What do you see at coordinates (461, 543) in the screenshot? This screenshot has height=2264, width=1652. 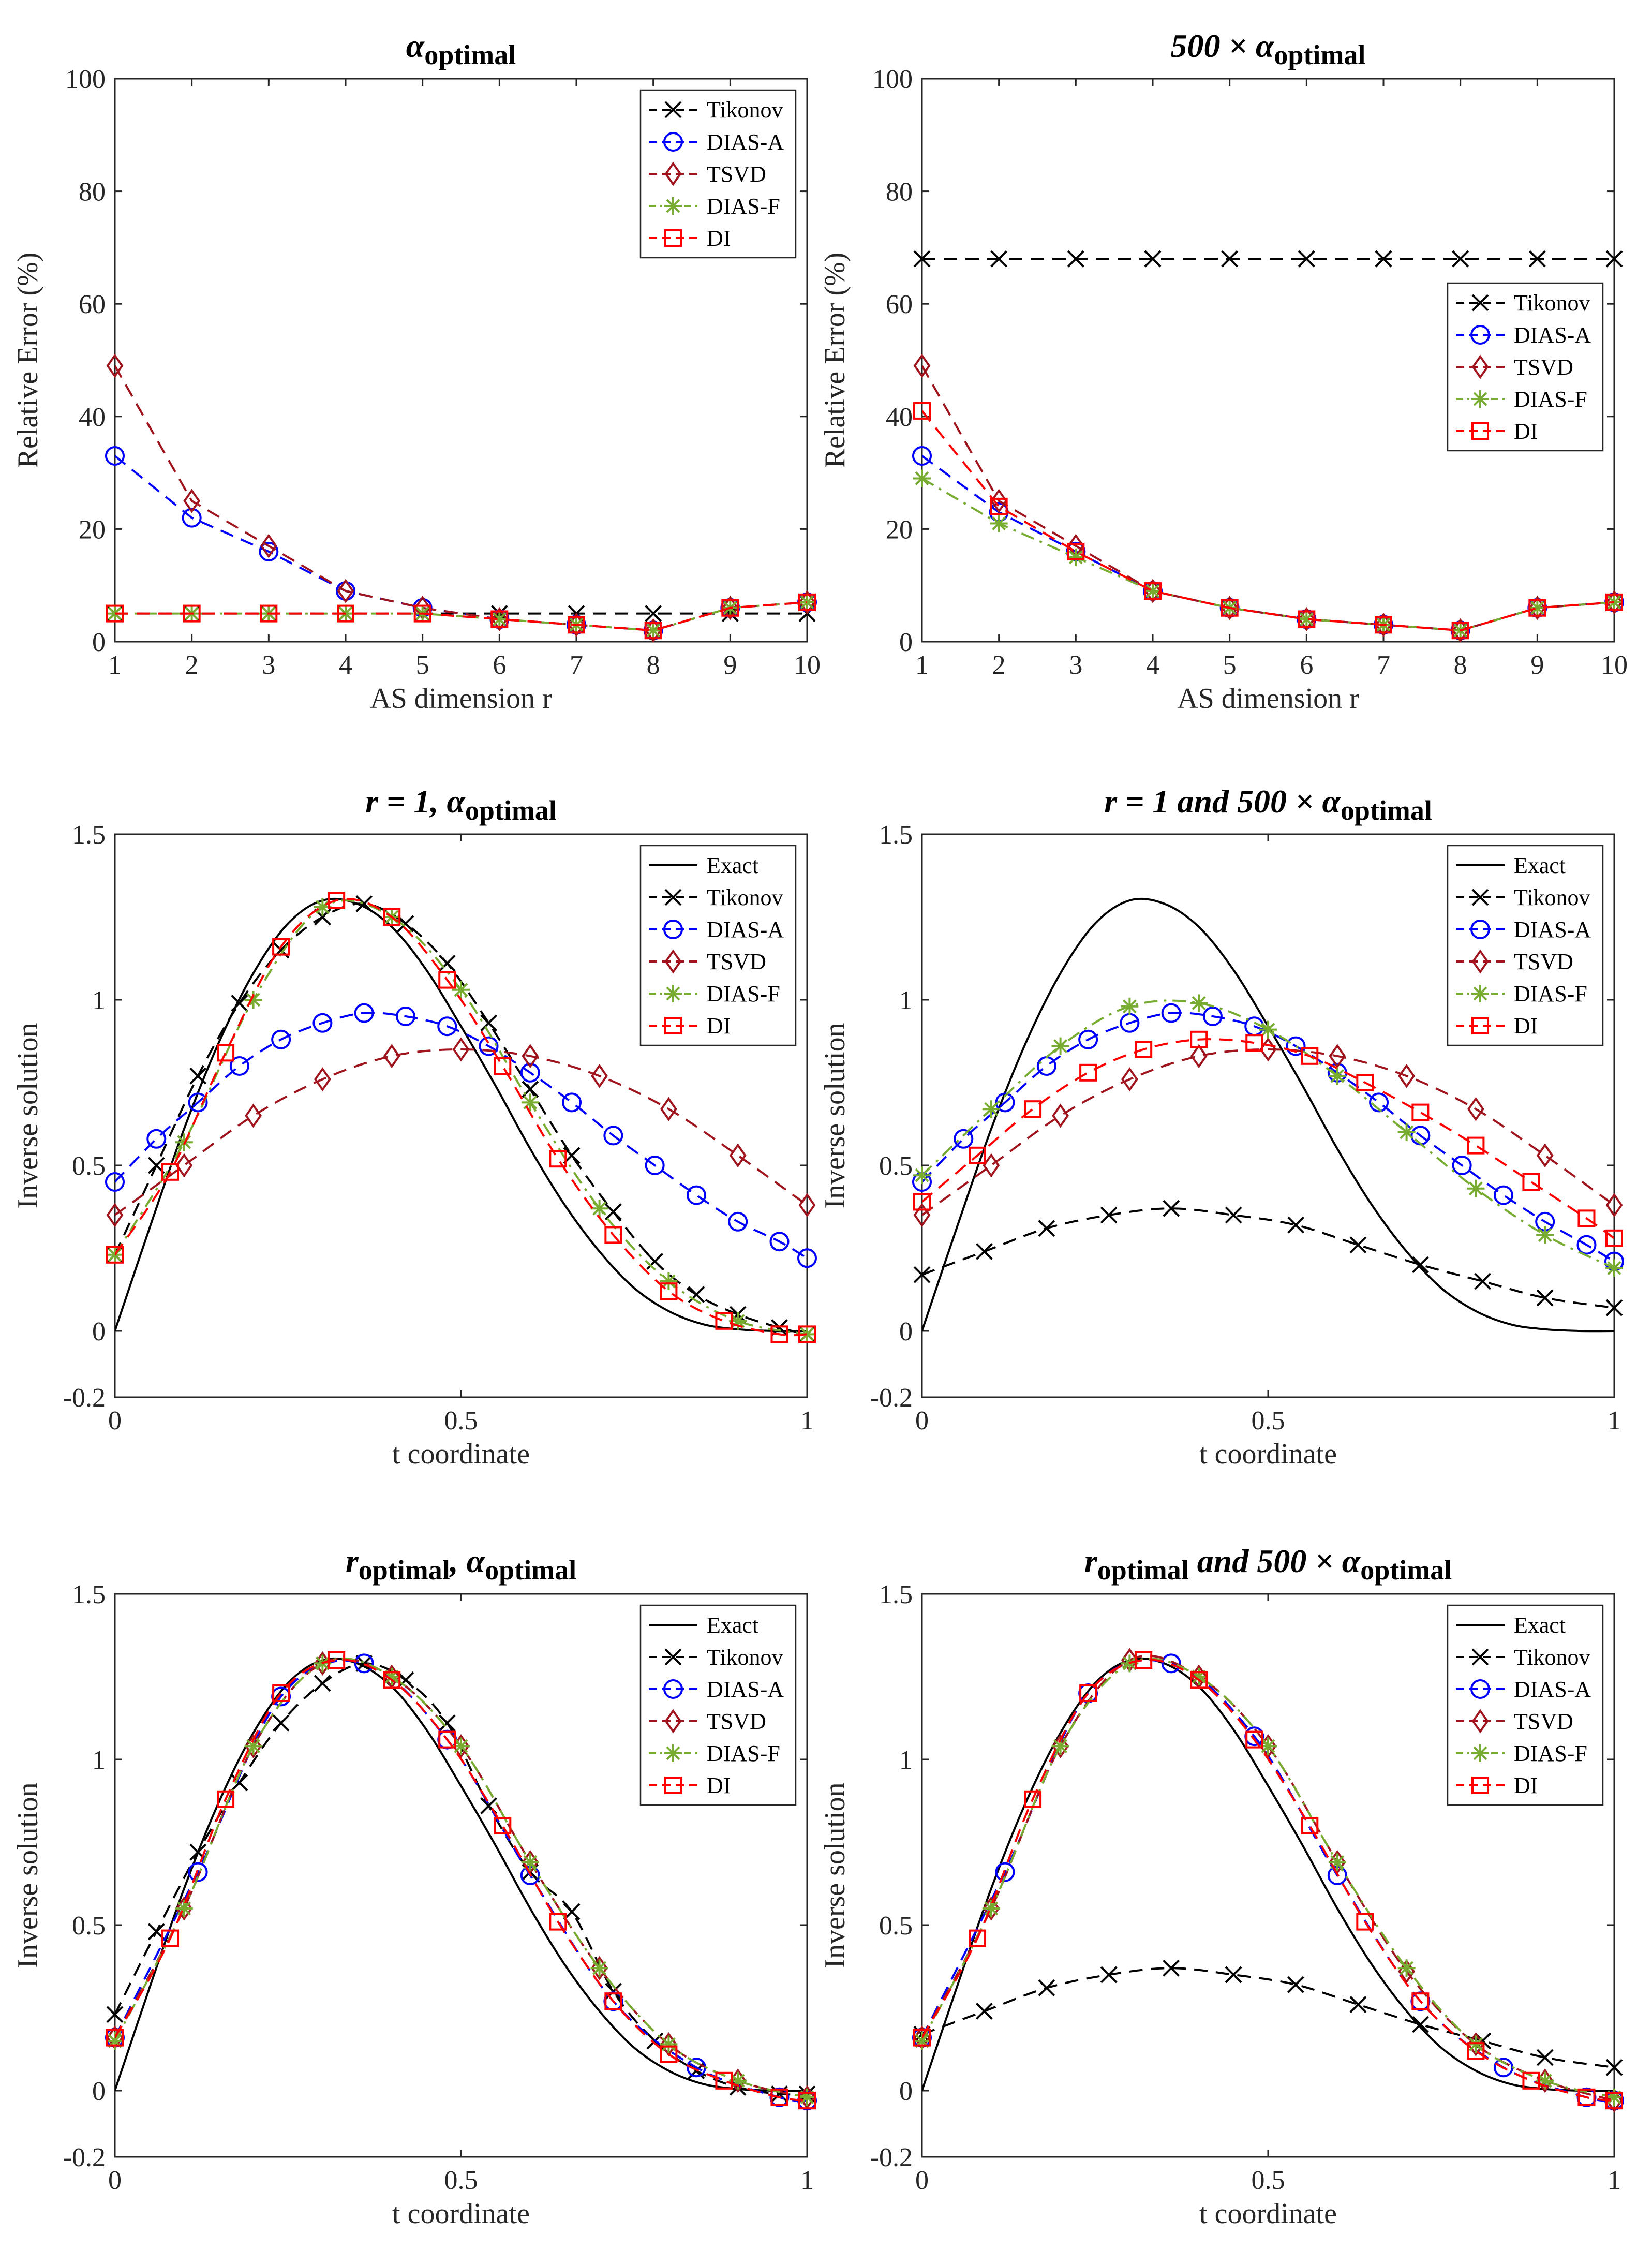 I see `series-line-dias-a` at bounding box center [461, 543].